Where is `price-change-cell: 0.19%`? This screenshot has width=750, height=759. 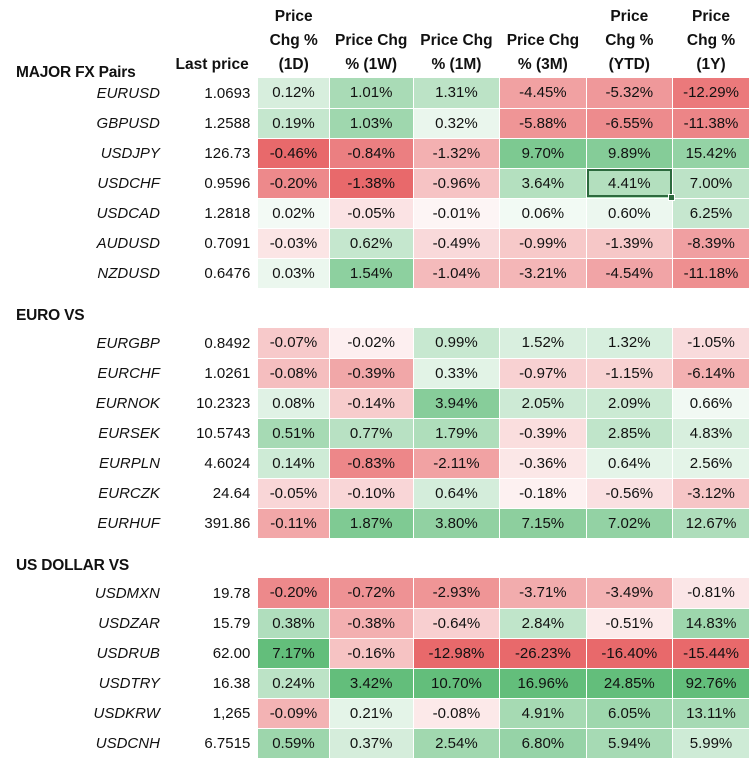
price-change-cell: 0.19% is located at coordinates (294, 123).